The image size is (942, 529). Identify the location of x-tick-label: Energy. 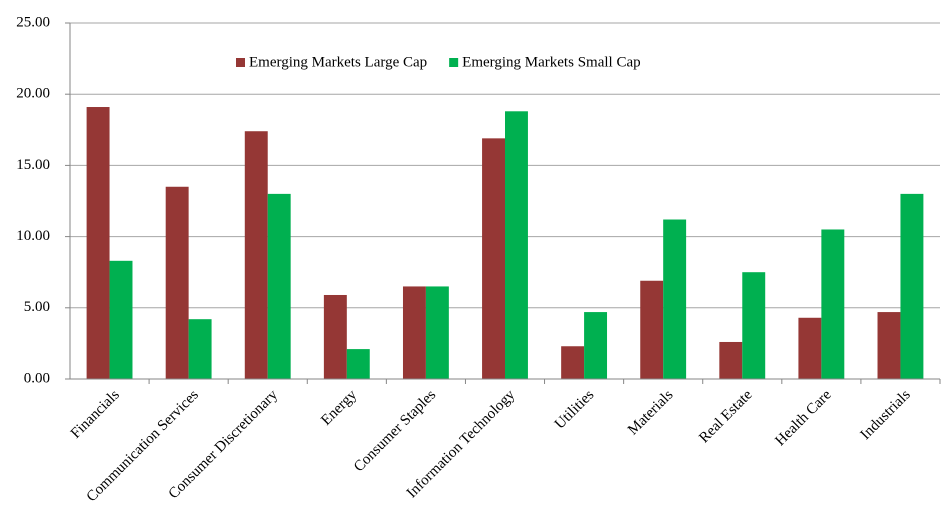
(339, 408).